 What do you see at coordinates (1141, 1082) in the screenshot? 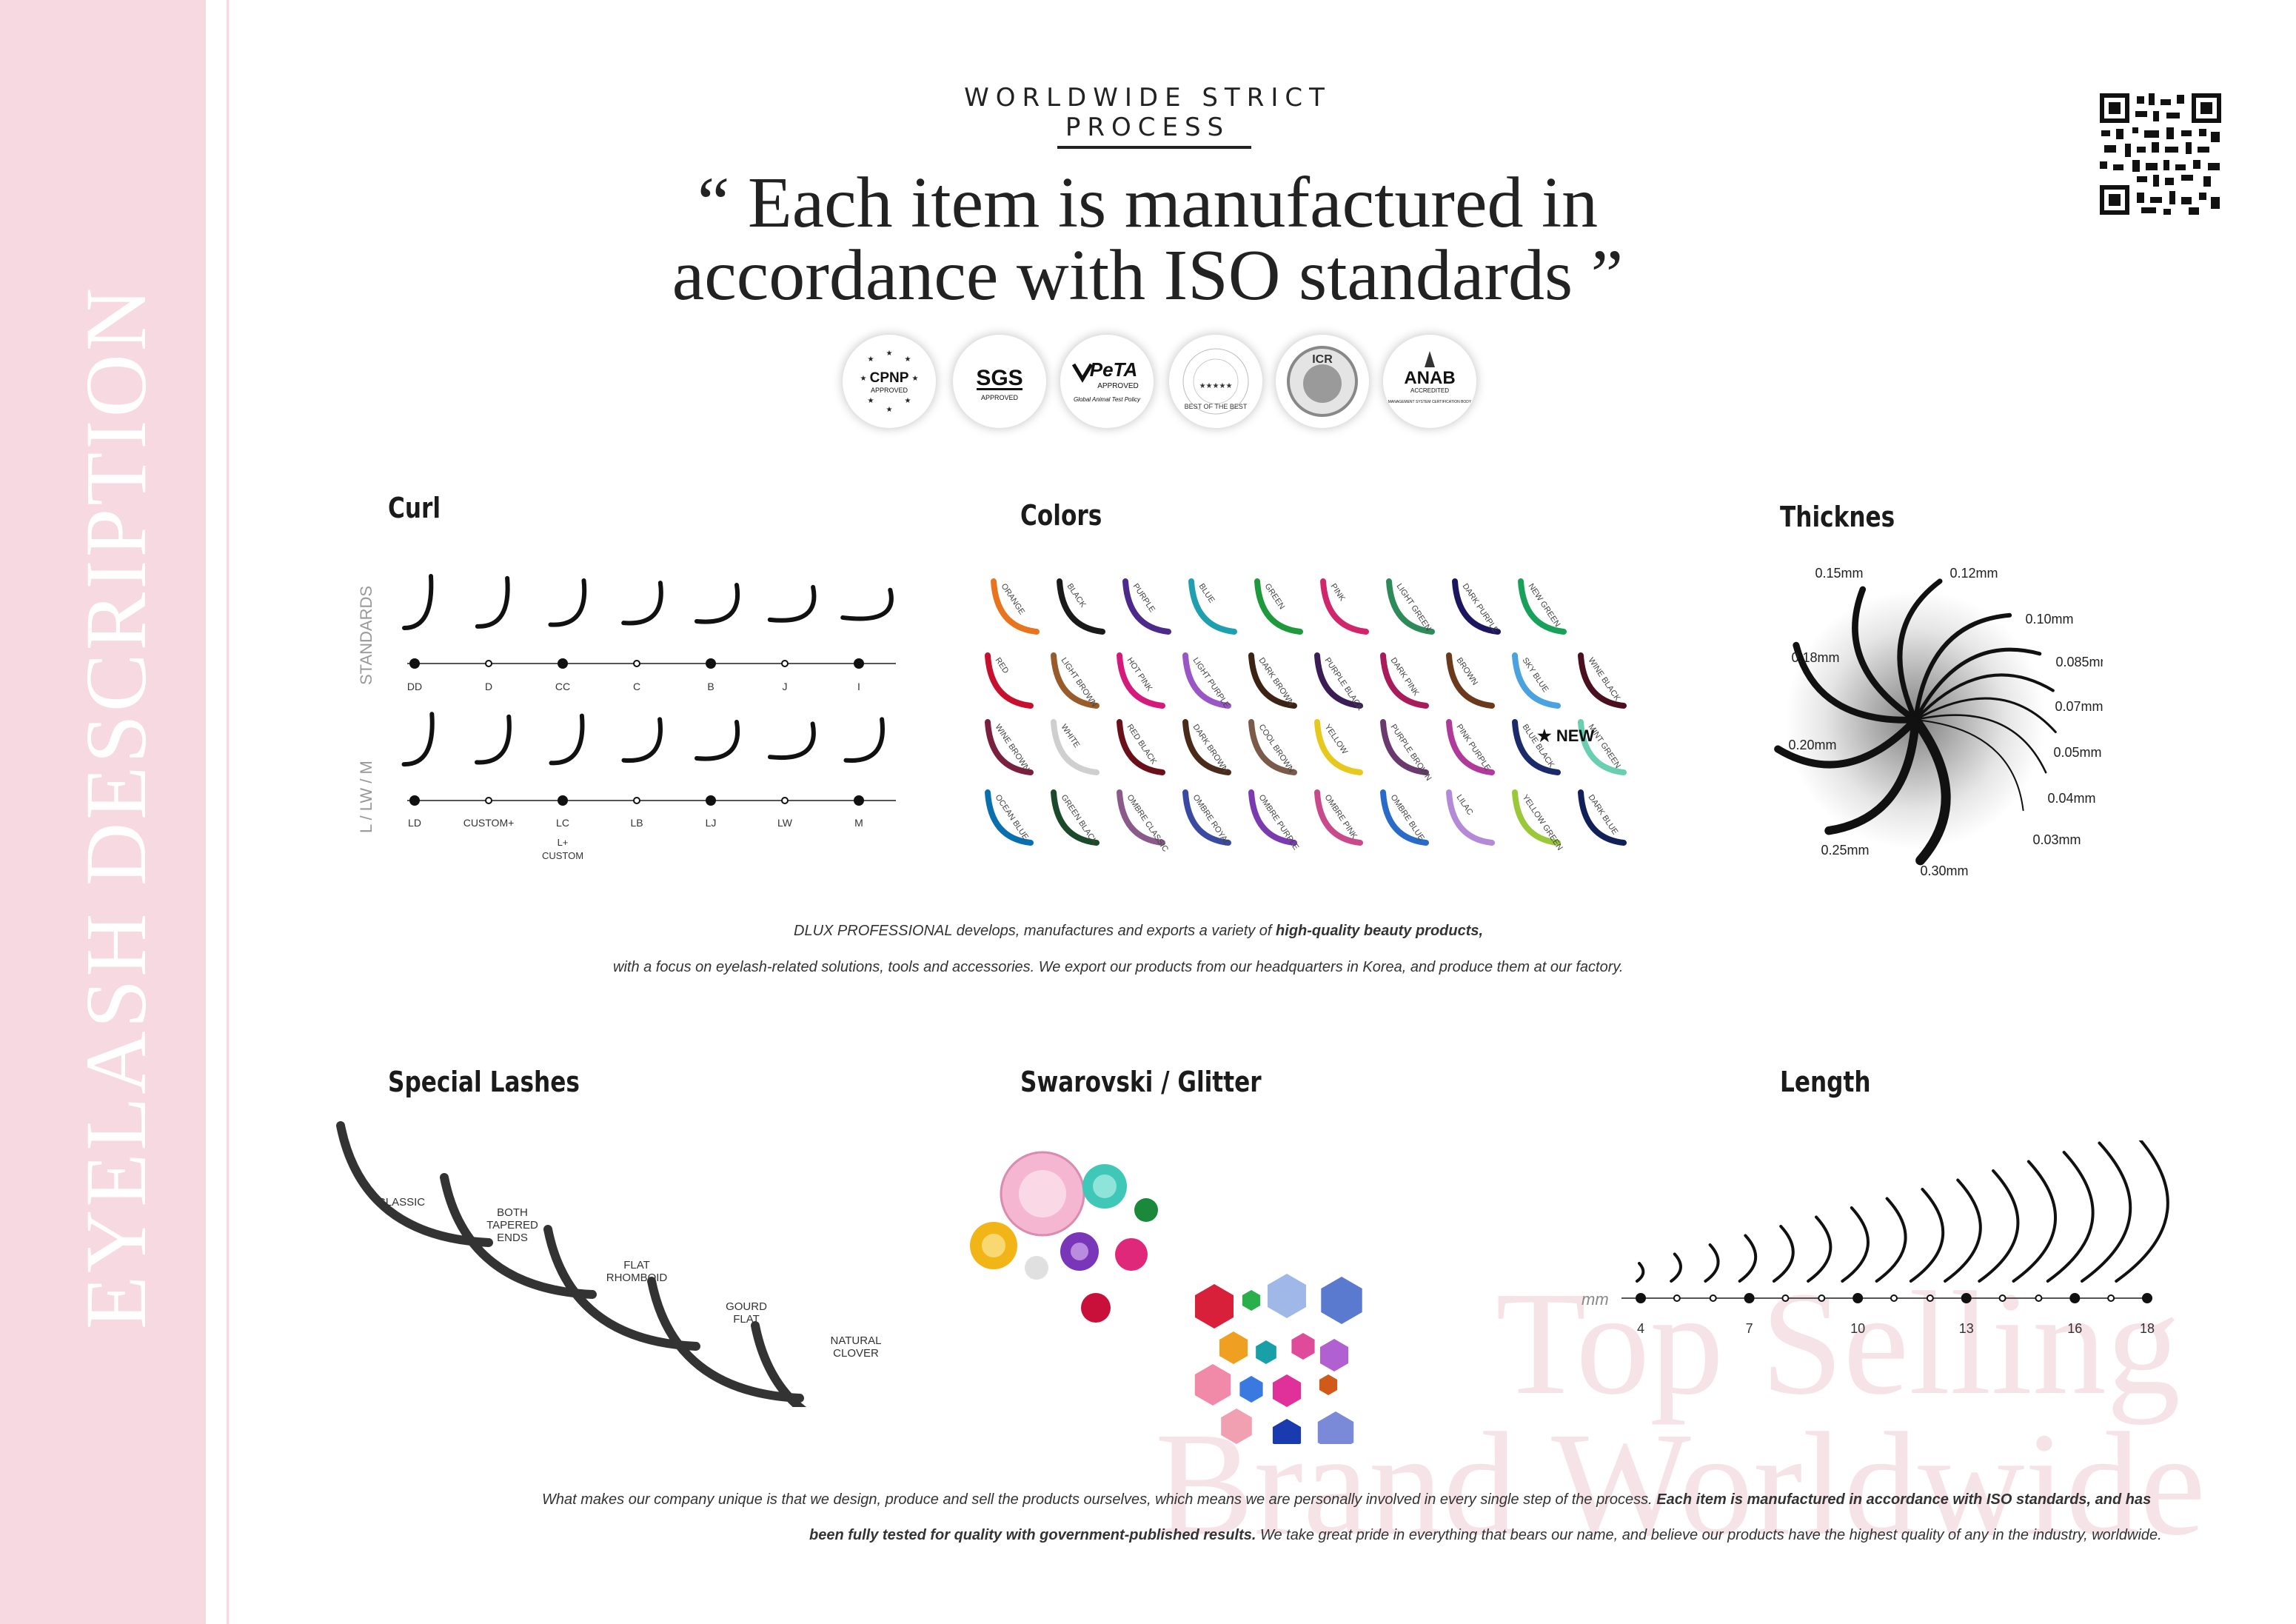
I see `section-title-swarovski: Swarovski / Glitter` at bounding box center [1141, 1082].